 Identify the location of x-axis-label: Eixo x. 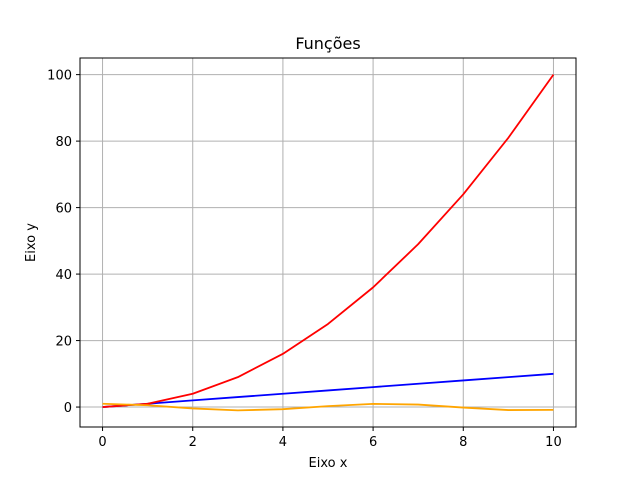
(328, 463).